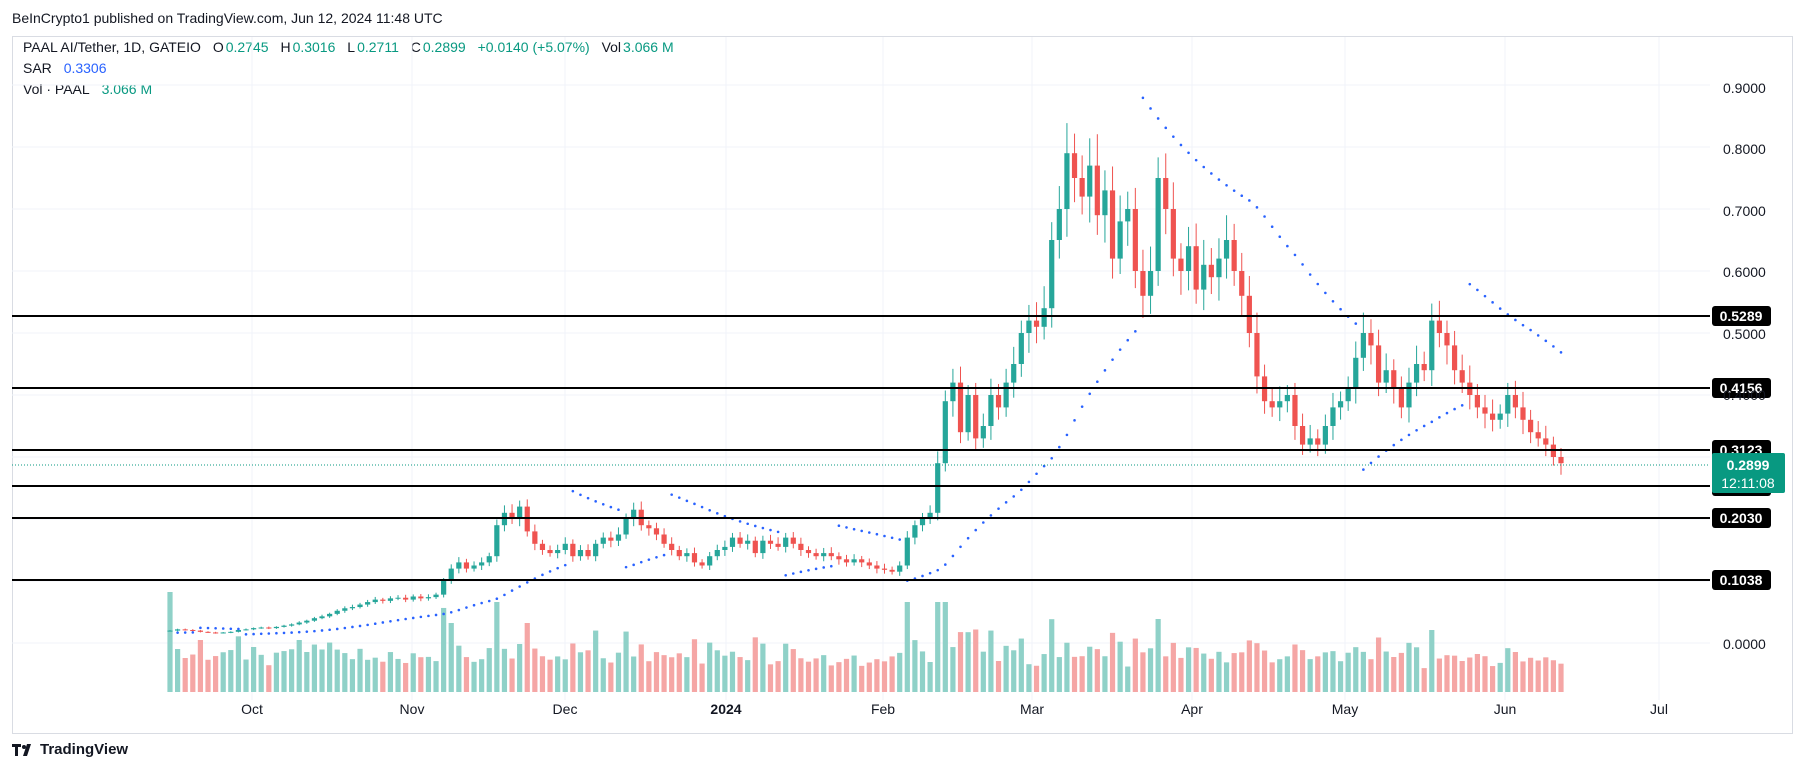  What do you see at coordinates (1744, 272) in the screenshot?
I see `price-tick-label: 0.6000` at bounding box center [1744, 272].